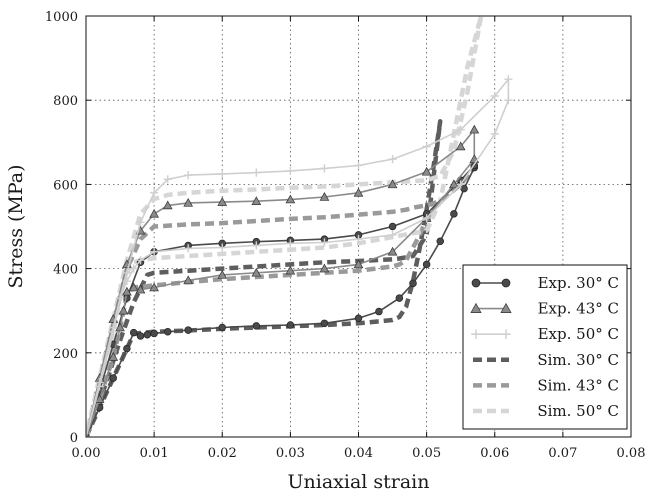 The image size is (650, 499). I want to click on legend-item: Sim. 43° C, so click(546, 385).